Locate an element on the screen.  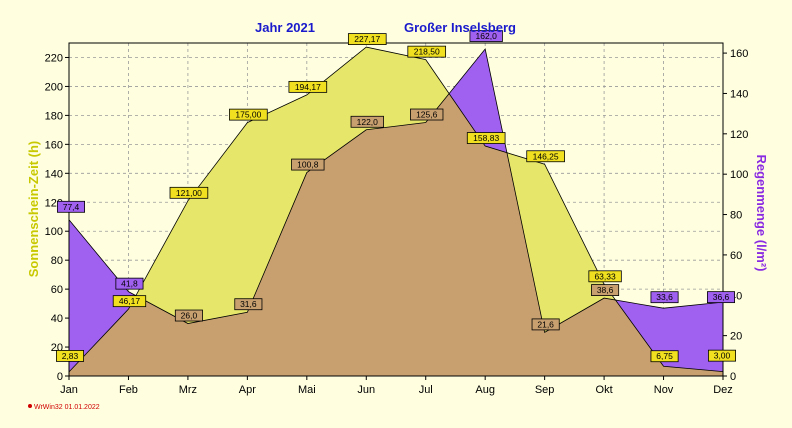
tick-label-left: 0 is located at coordinates (60, 377).